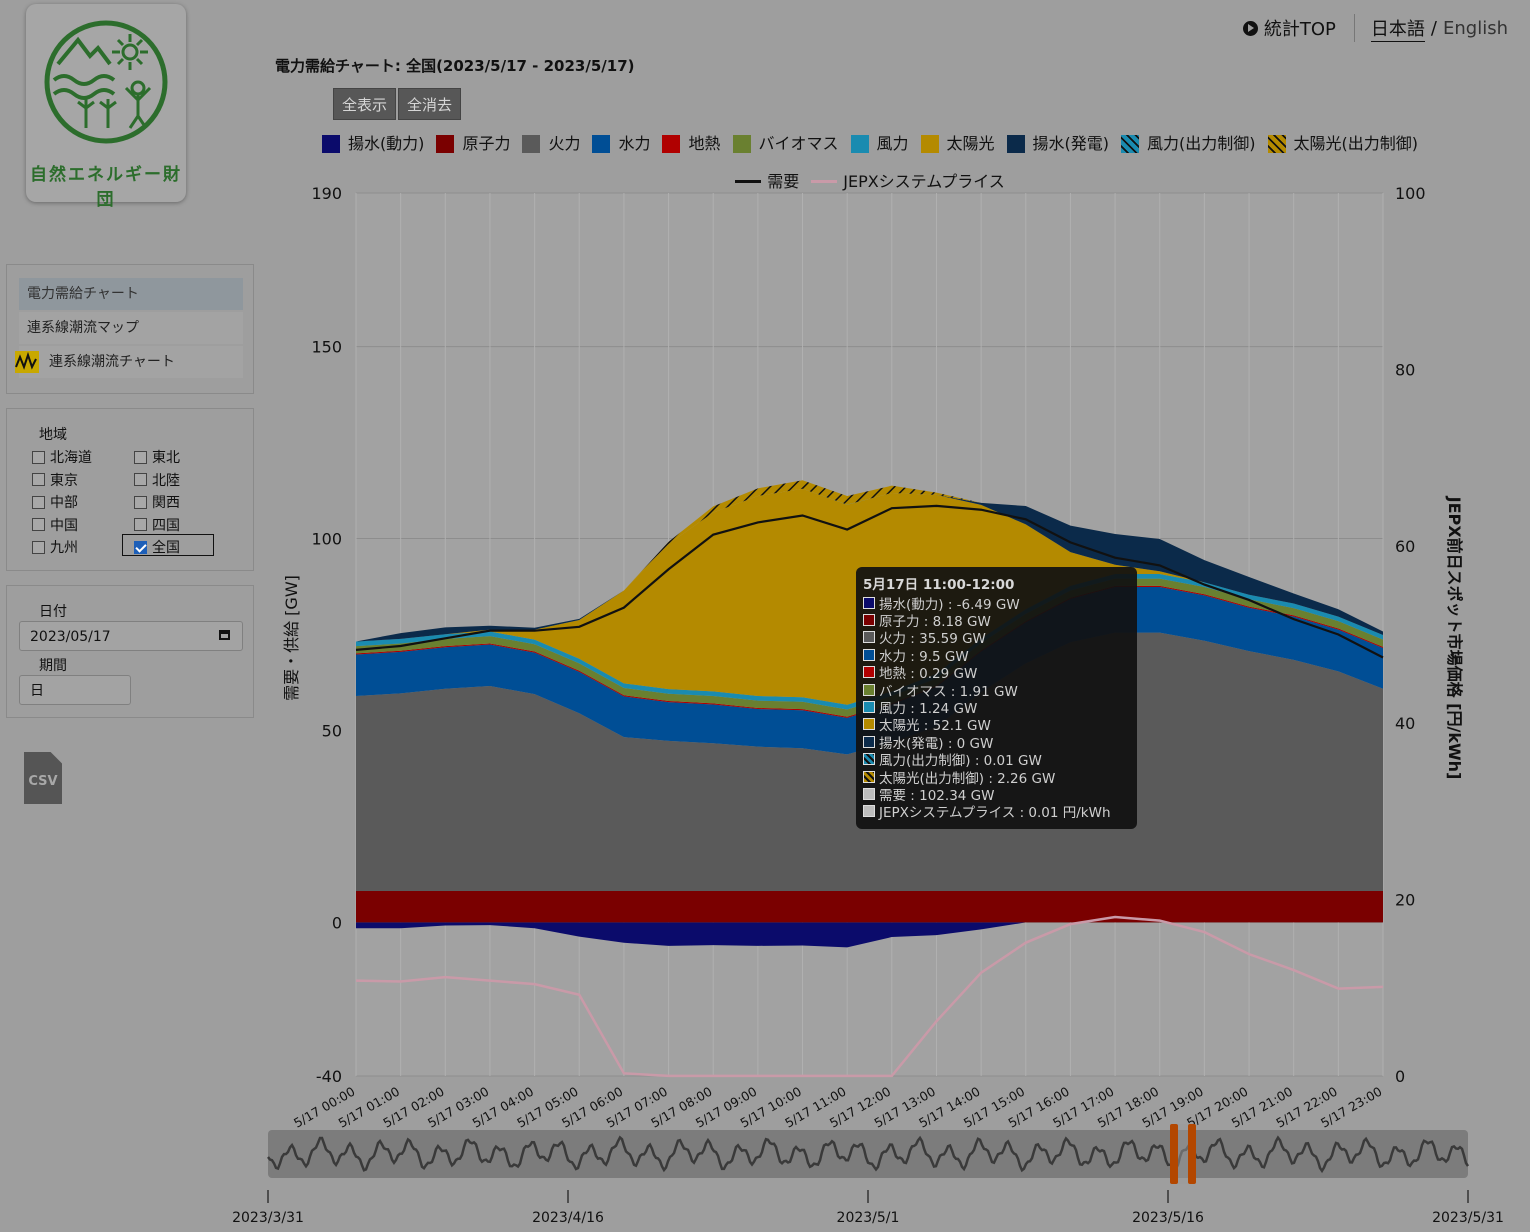 The image size is (1530, 1232). Describe the element at coordinates (621, 144) in the screenshot. I see `legend-item: 水力` at that location.